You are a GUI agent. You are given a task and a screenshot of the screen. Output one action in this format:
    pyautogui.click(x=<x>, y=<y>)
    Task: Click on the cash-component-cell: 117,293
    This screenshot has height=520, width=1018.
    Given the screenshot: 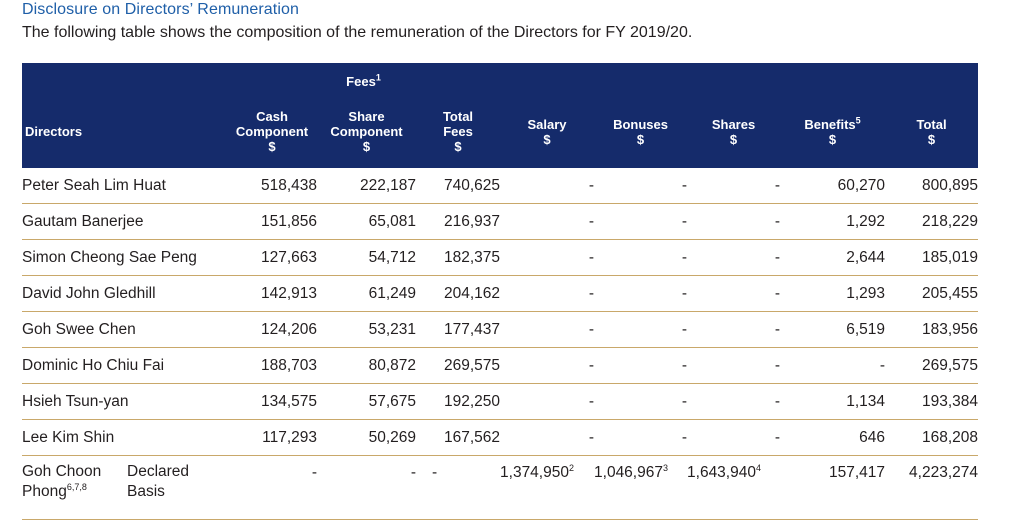 What is the action you would take?
    pyautogui.click(x=272, y=437)
    